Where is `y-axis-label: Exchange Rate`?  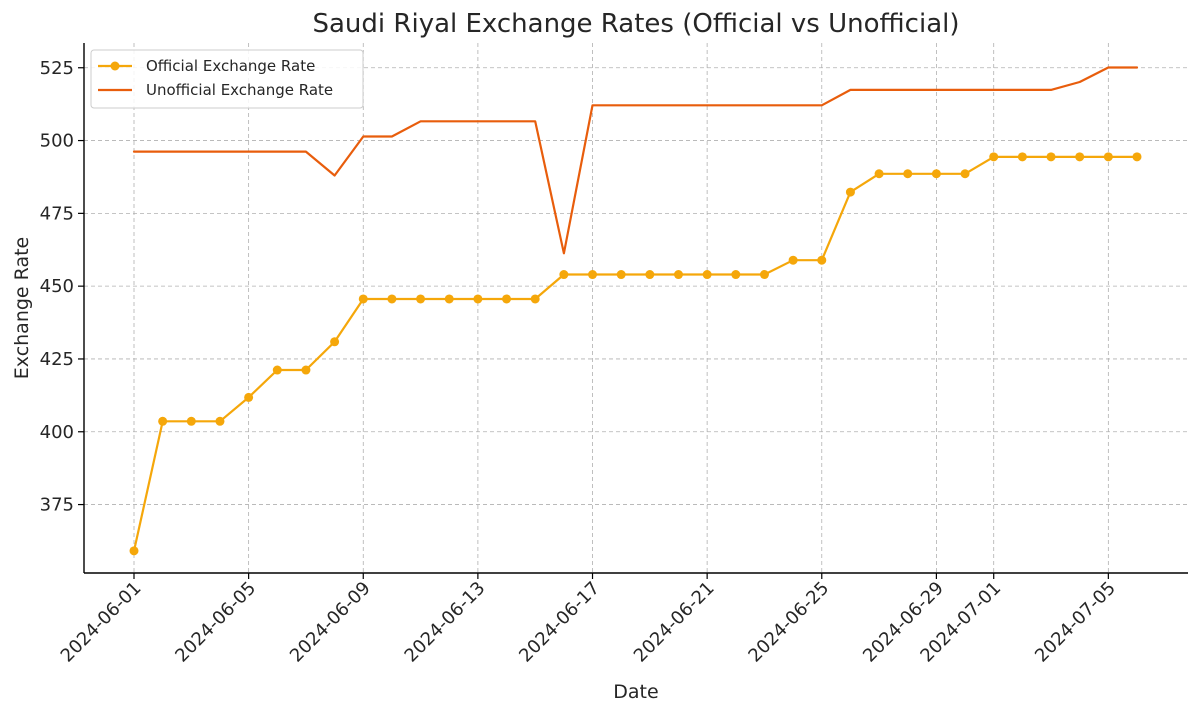
y-axis-label: Exchange Rate is located at coordinates (22, 308).